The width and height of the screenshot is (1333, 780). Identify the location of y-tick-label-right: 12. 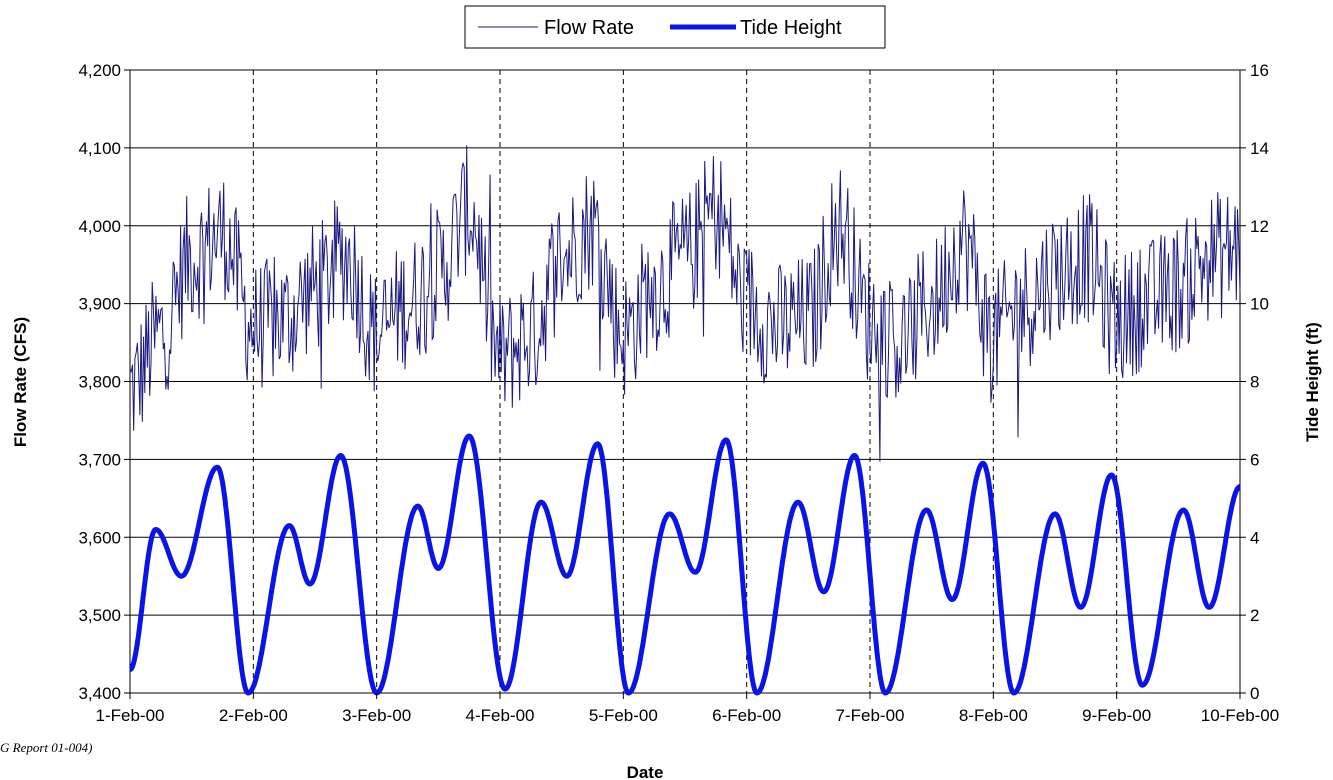
(1259, 226).